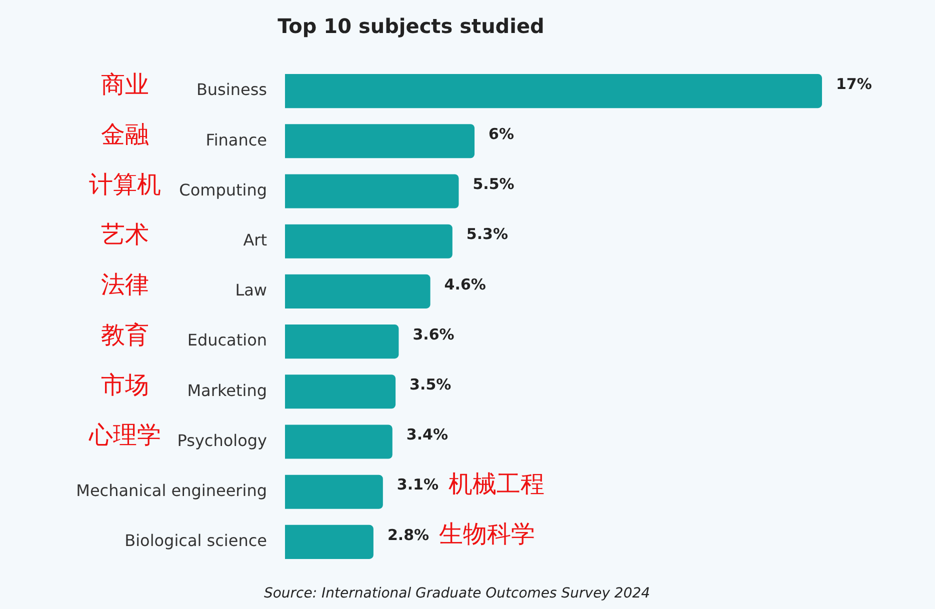  Describe the element at coordinates (251, 290) in the screenshot. I see `y-tick-label: Law` at that location.